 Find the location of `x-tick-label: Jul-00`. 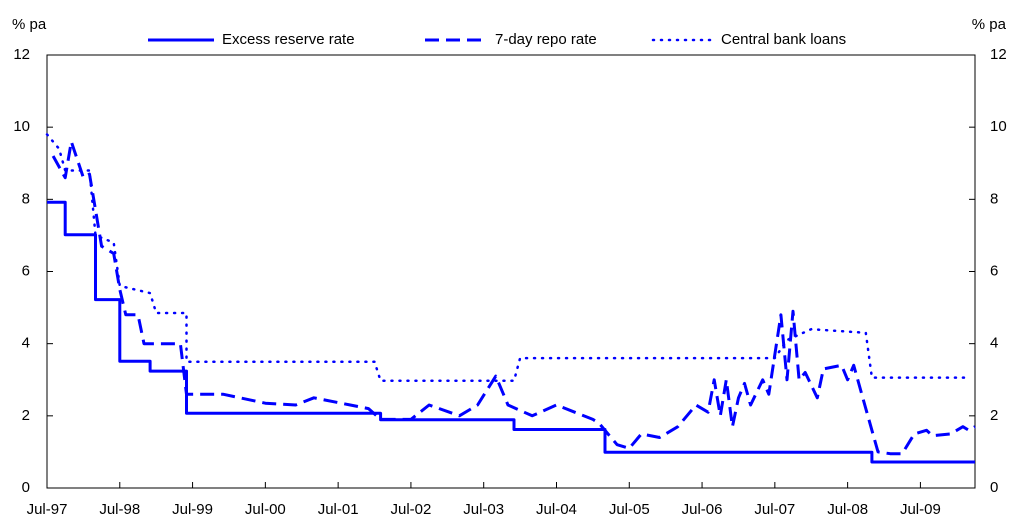

x-tick-label: Jul-00 is located at coordinates (265, 509).